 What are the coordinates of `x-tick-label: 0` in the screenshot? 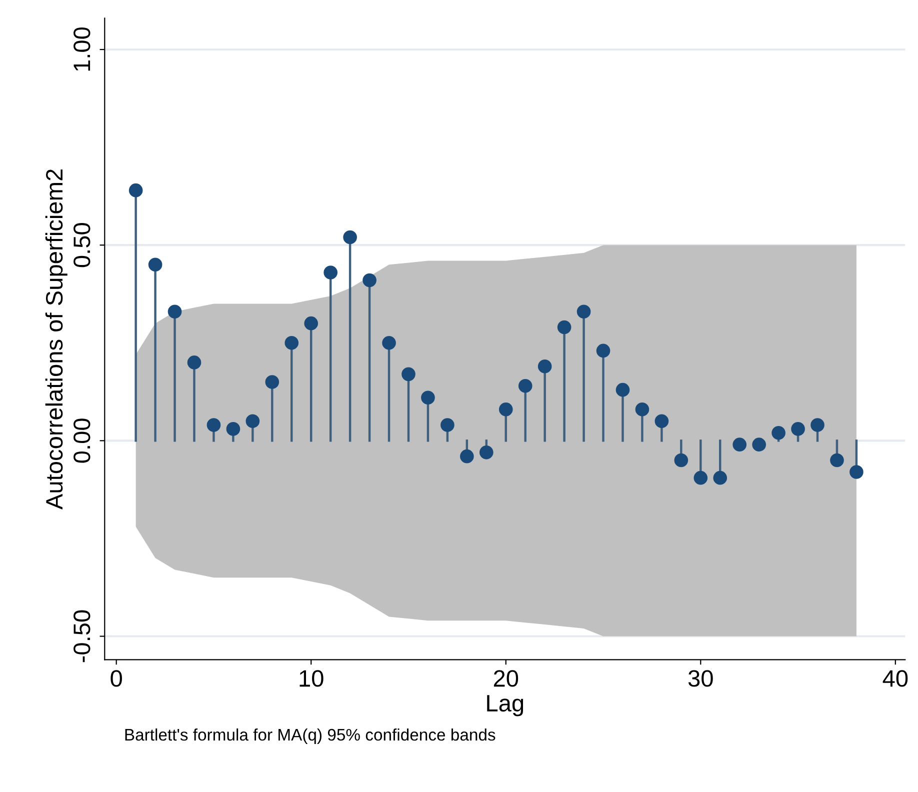 It's located at (116, 678).